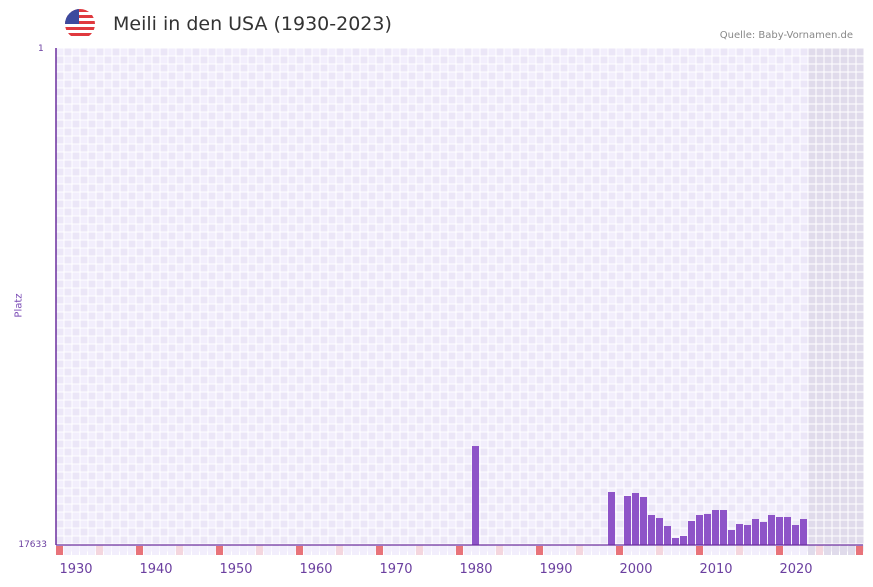 The height and width of the screenshot is (587, 873). I want to click on x-tick-label: 1950, so click(236, 569).